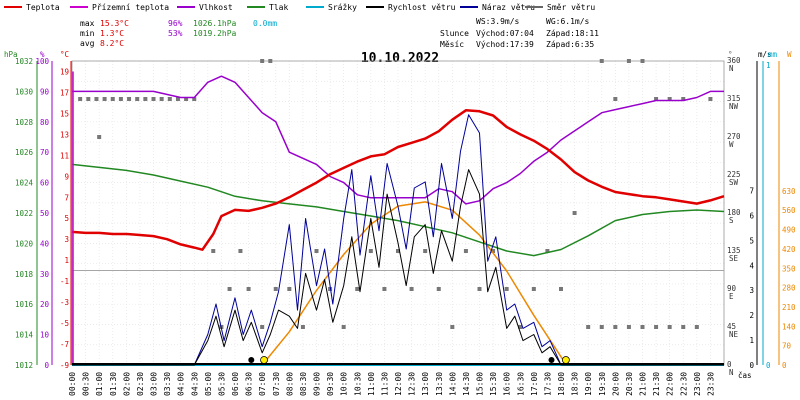  Describe the element at coordinates (66, 260) in the screenshot. I see `temp-tick: 1` at that location.